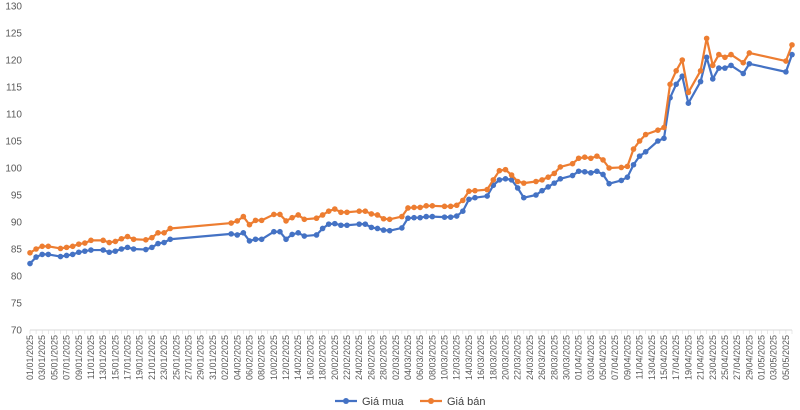  Describe the element at coordinates (152, 357) in the screenshot. I see `x-tick-label: 21/01/2025` at that location.